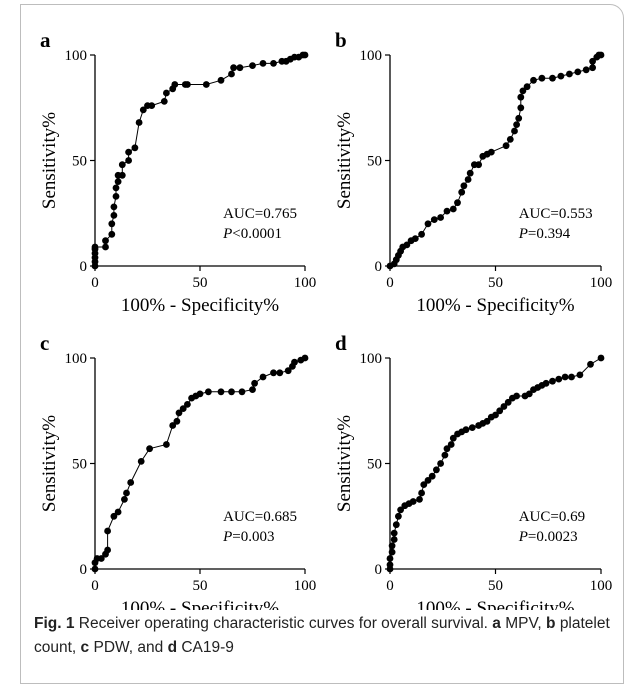 This screenshot has width=628, height=687. What do you see at coordinates (341, 343) in the screenshot?
I see `panel-label: d` at bounding box center [341, 343].